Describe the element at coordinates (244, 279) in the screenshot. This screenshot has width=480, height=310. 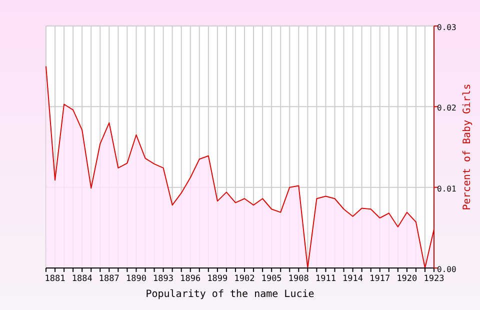
I see `x-tick-label: 1902` at that location.